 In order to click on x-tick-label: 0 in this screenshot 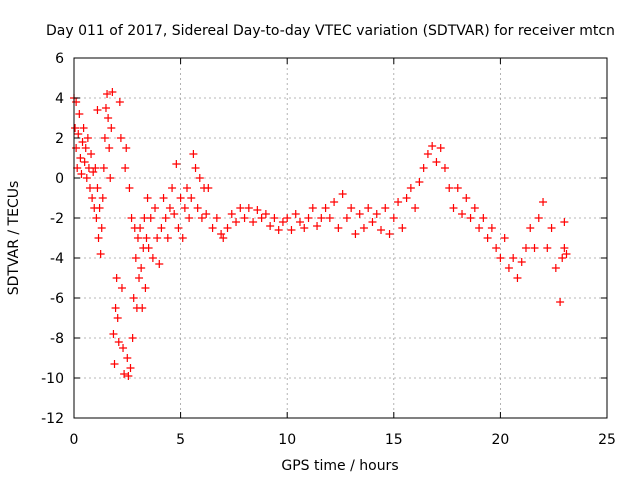, I will do `click(74, 440)`.